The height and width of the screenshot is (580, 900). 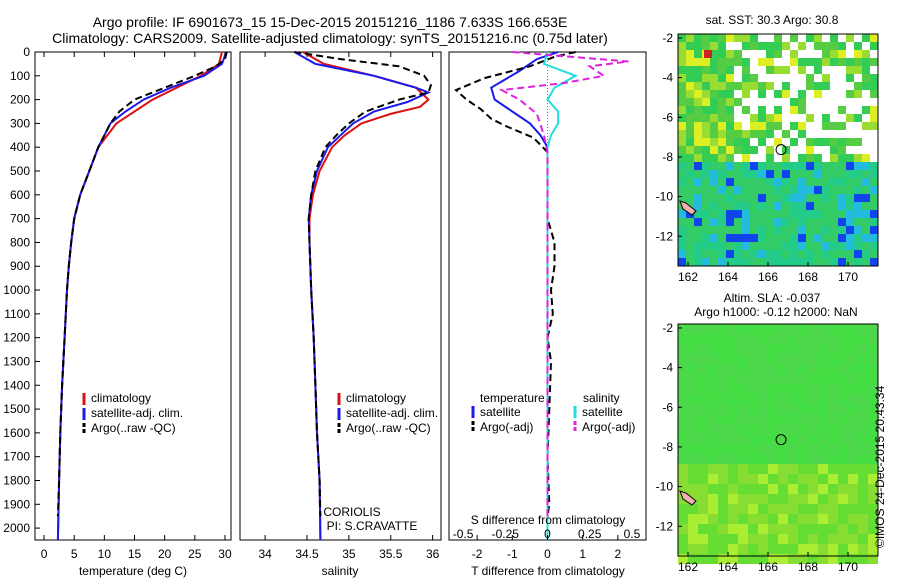 I want to click on map-x-tick-label-1: 164, so click(x=728, y=567).